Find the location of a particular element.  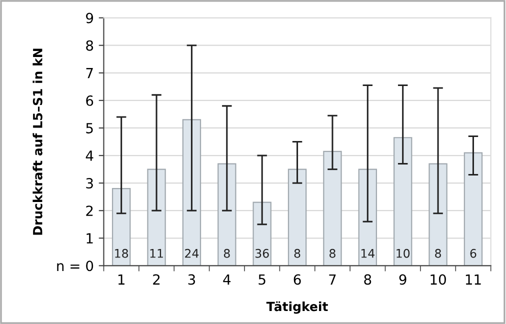

x-tick-label: 7 is located at coordinates (332, 279).